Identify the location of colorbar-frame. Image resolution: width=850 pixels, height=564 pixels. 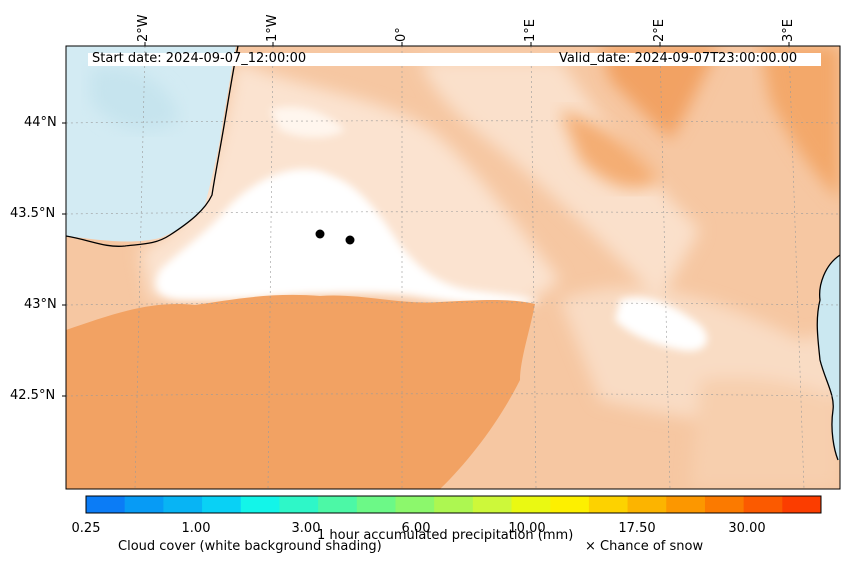
(453, 504).